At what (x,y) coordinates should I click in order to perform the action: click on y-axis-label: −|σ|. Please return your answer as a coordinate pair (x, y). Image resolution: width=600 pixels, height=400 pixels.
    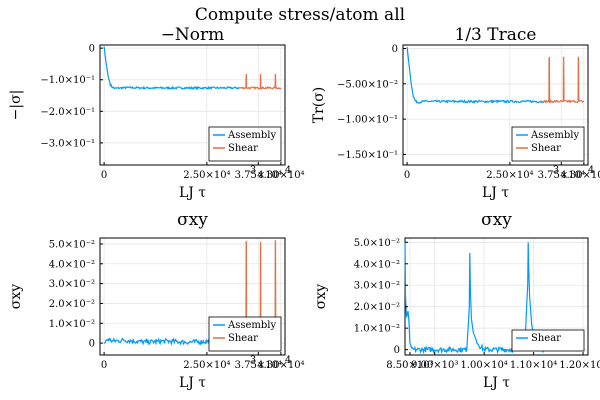
    Looking at the image, I should click on (16, 105).